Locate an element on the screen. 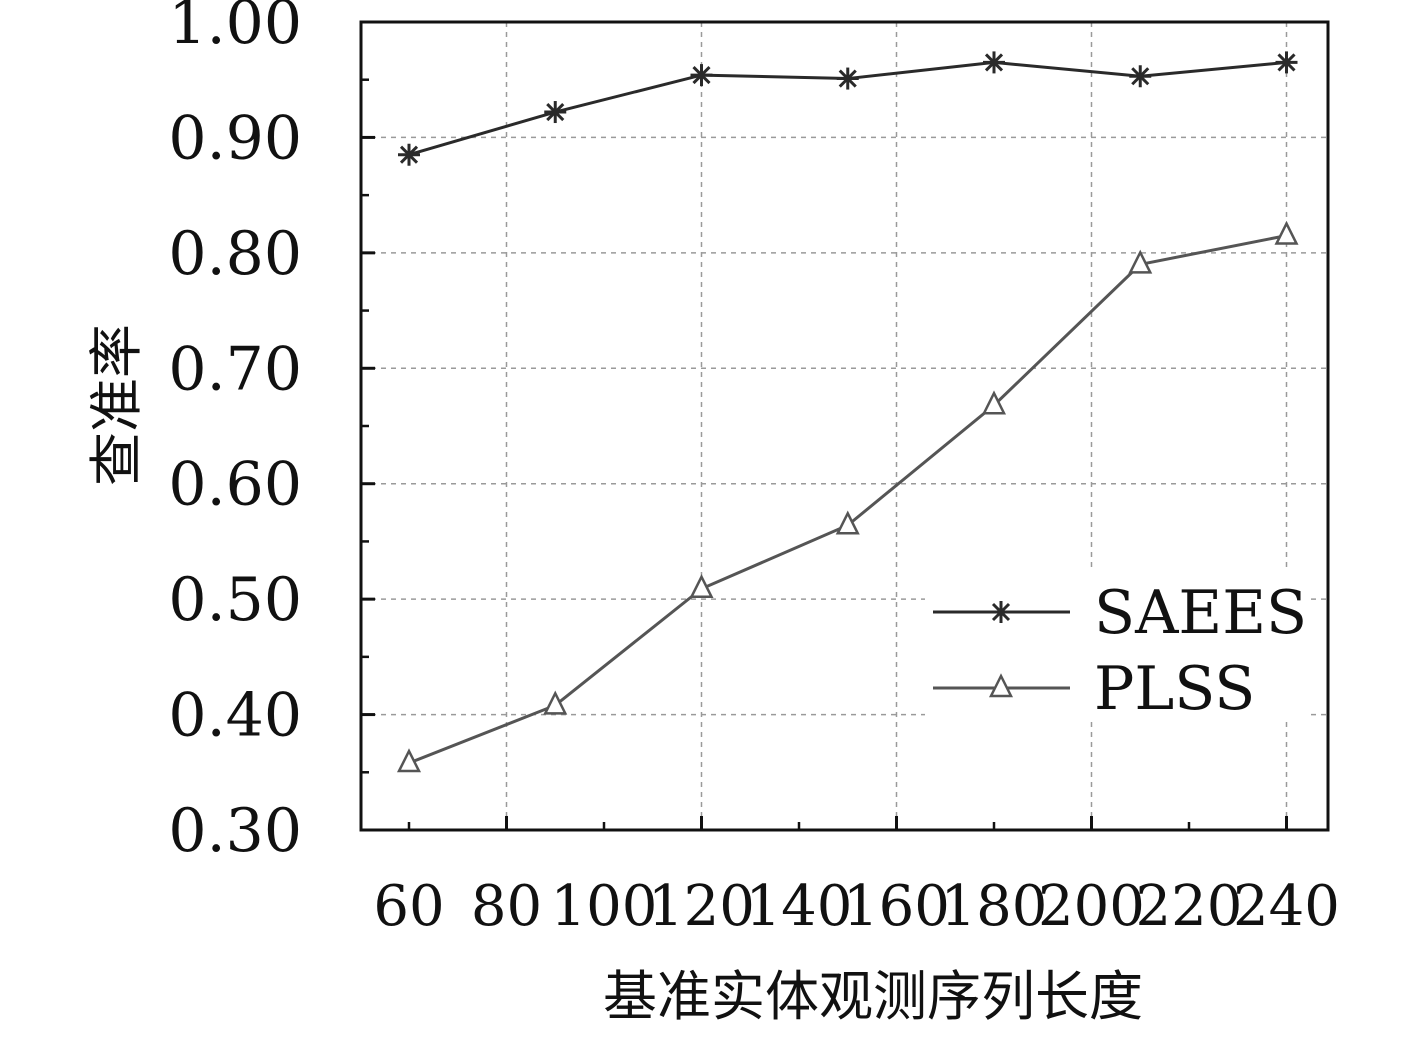  y-tick-label: 0.30 is located at coordinates (235, 831).